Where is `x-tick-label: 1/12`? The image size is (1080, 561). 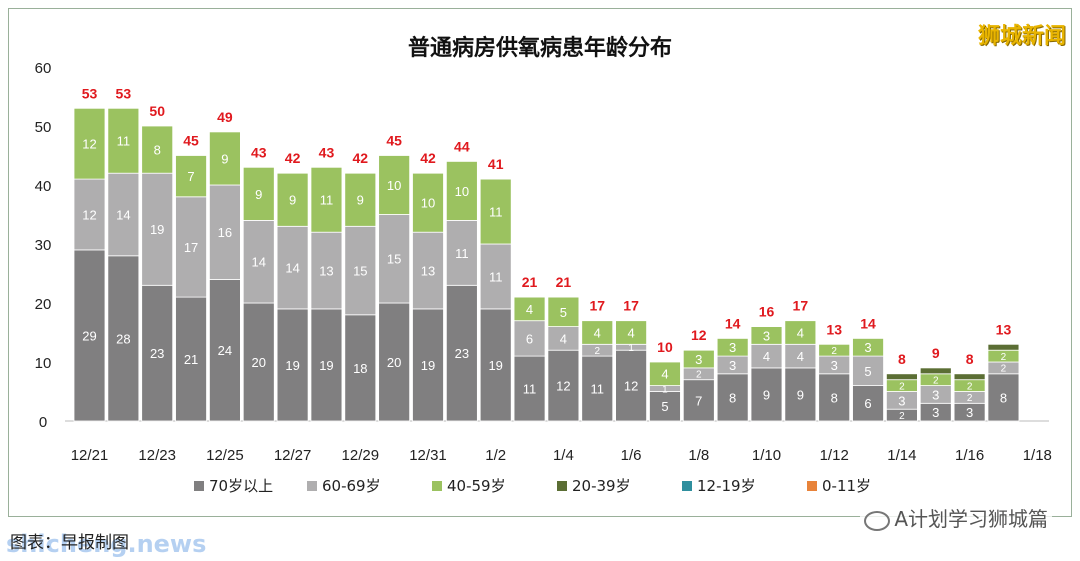 x-tick-label: 1/12 is located at coordinates (834, 455).